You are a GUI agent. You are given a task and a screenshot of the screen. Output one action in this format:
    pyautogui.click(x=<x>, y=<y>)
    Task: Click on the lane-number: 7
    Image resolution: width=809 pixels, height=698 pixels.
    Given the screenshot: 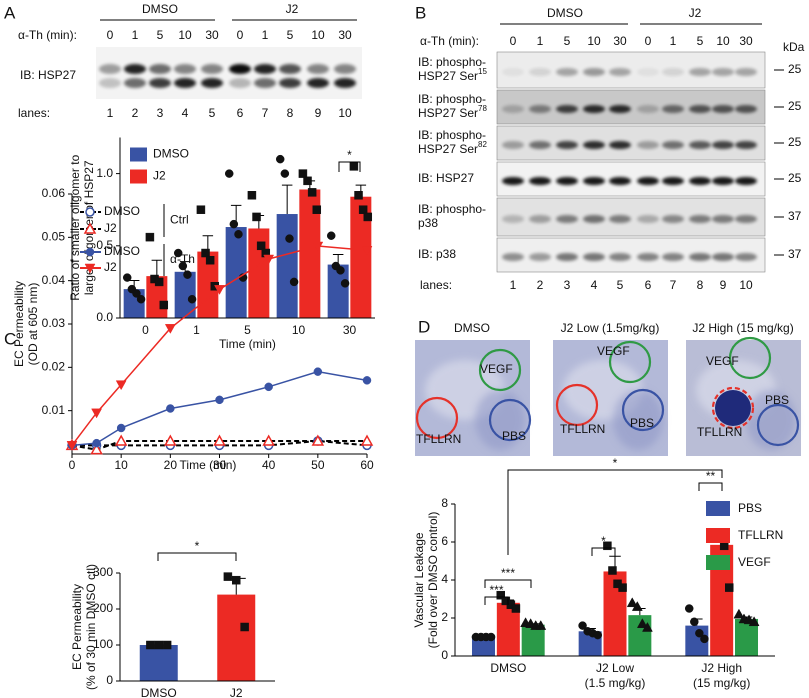 What is the action you would take?
    pyautogui.click(x=265, y=113)
    